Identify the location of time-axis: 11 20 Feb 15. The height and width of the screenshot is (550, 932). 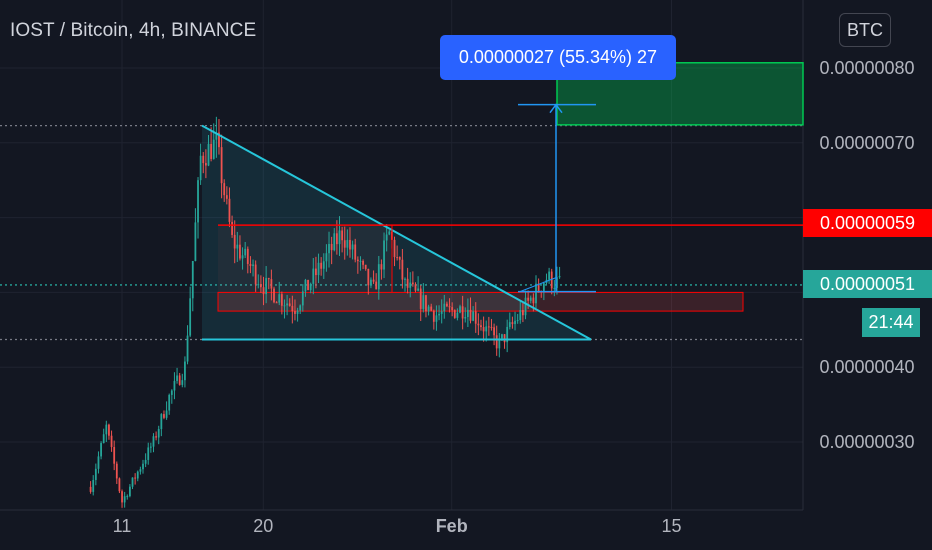
(397, 526).